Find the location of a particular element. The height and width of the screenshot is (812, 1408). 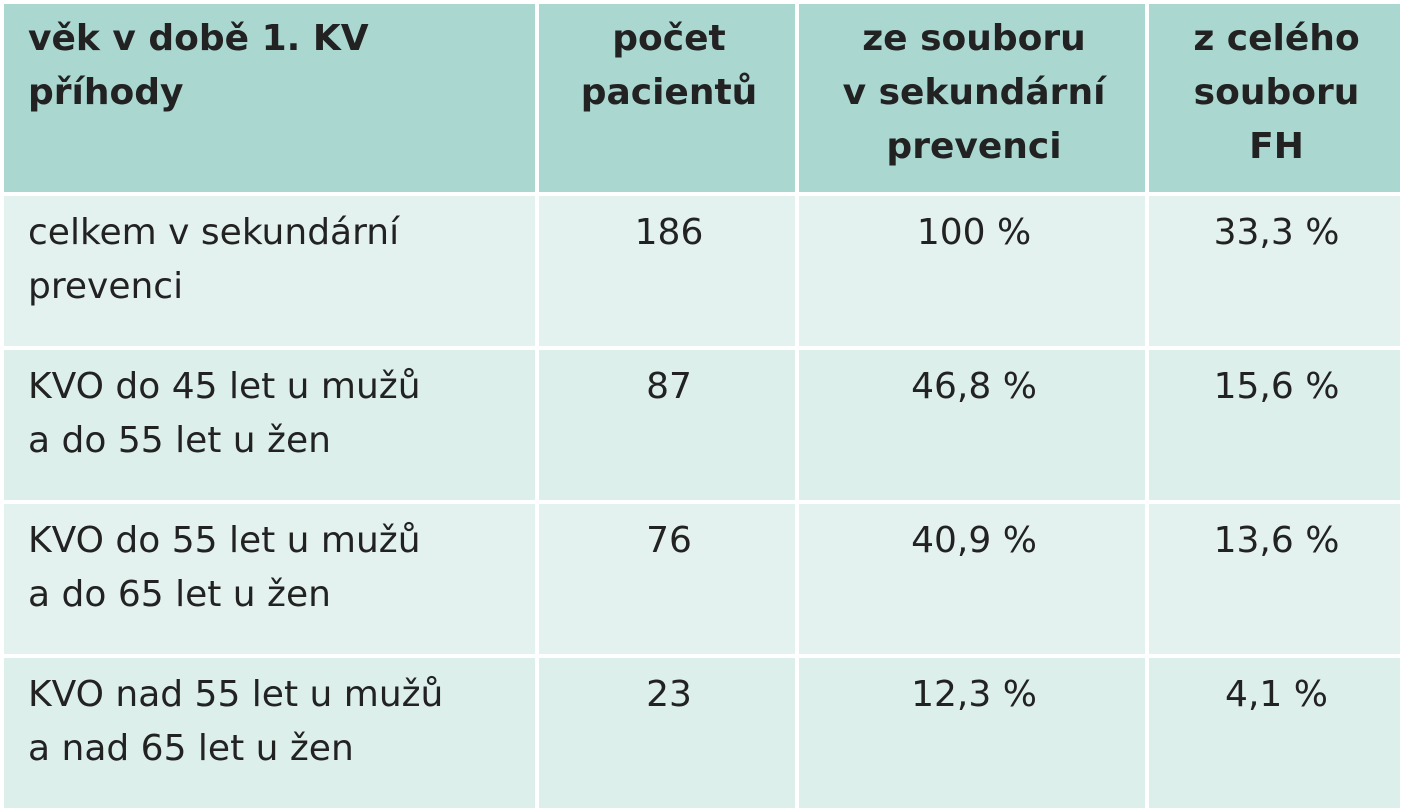

row-label: KVO nad 55 let u mužů a nad 65 let u žen is located at coordinates (269, 733).